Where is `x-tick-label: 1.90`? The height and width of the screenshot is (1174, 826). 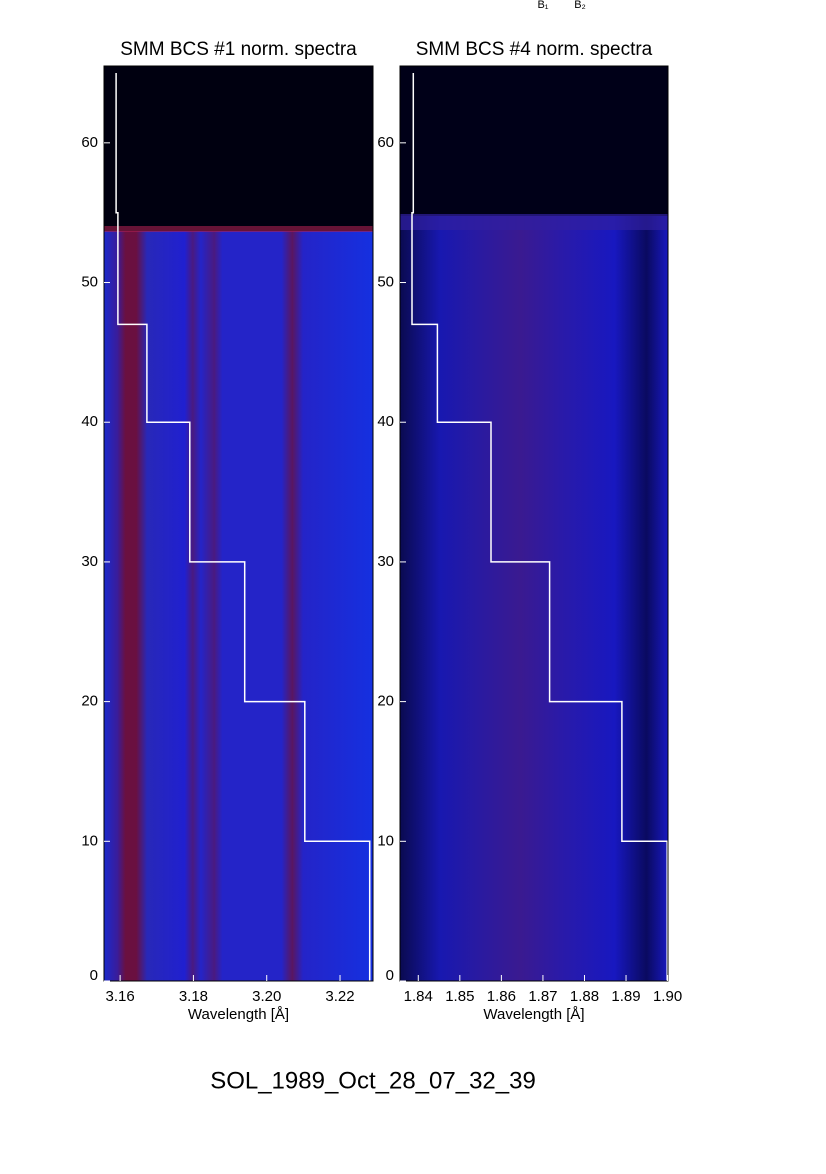 x-tick-label: 1.90 is located at coordinates (667, 996).